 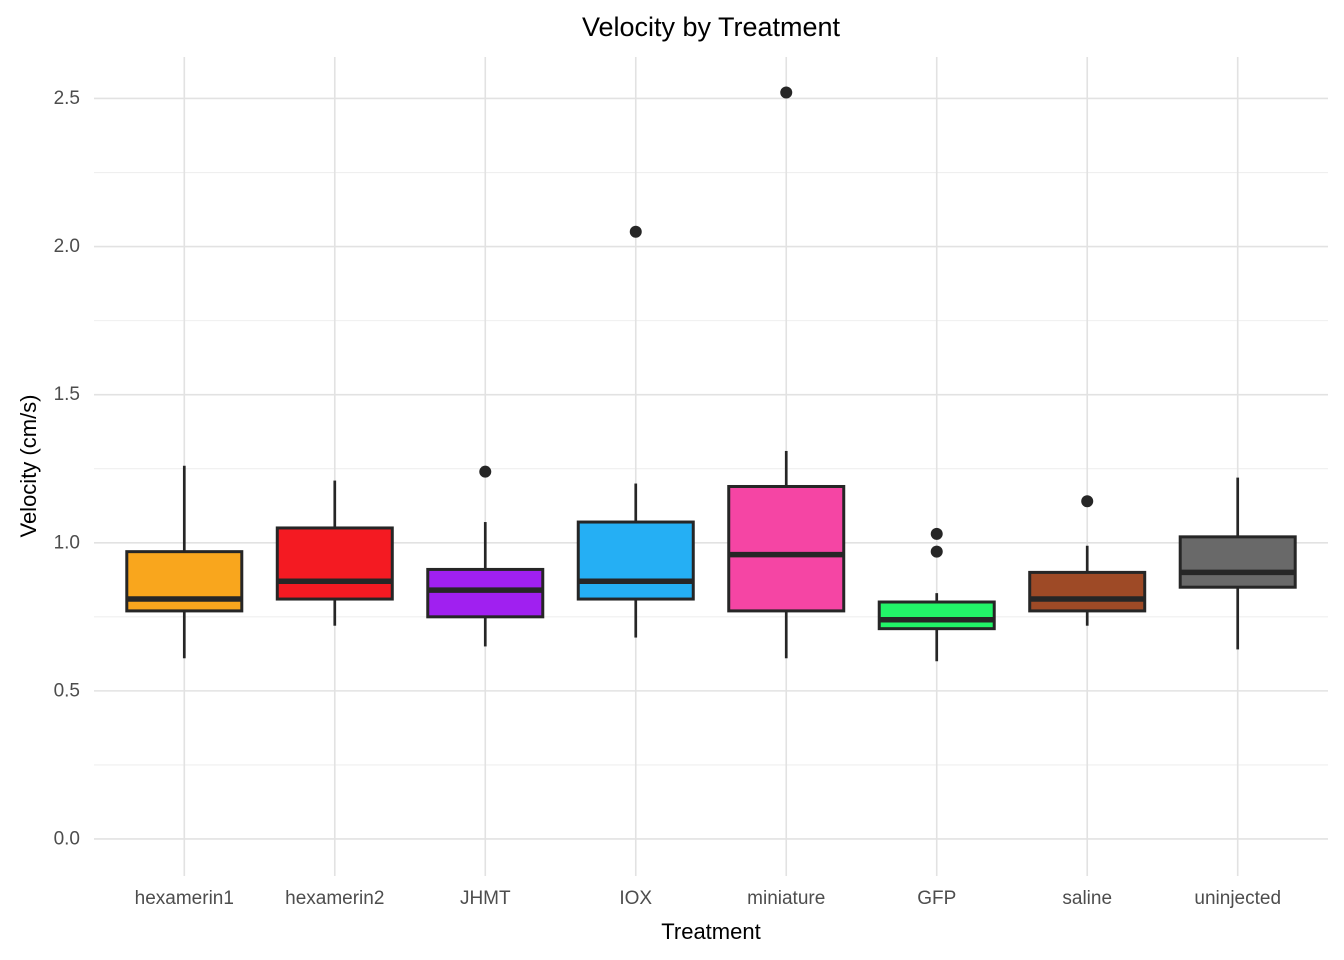 What do you see at coordinates (936, 615) in the screenshot?
I see `box-GFP` at bounding box center [936, 615].